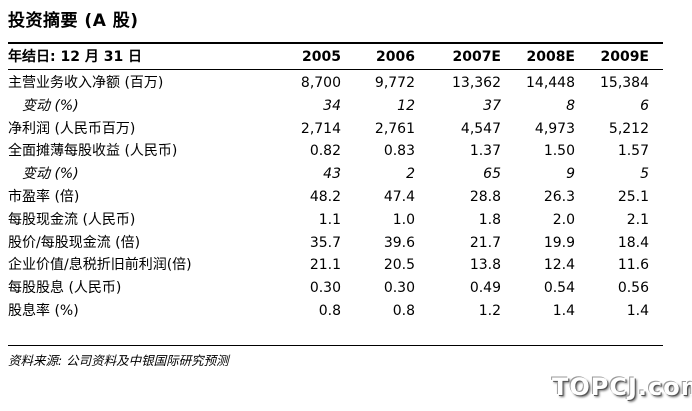 This screenshot has width=692, height=411. Describe the element at coordinates (624, 57) in the screenshot. I see `header-year: 2009E` at that location.